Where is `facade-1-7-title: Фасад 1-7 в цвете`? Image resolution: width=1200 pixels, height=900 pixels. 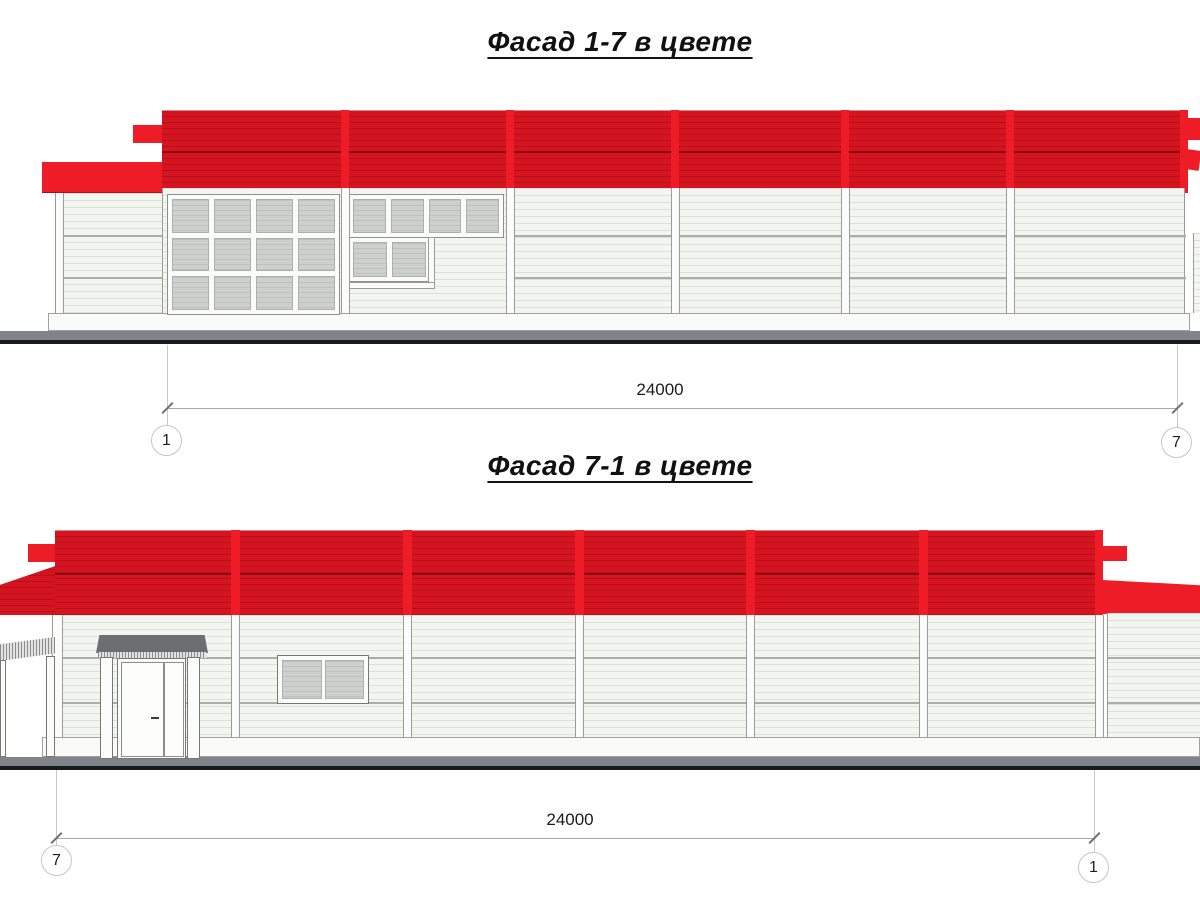
facade-1-7-title: Фасад 1-7 в цвете is located at coordinates (620, 41).